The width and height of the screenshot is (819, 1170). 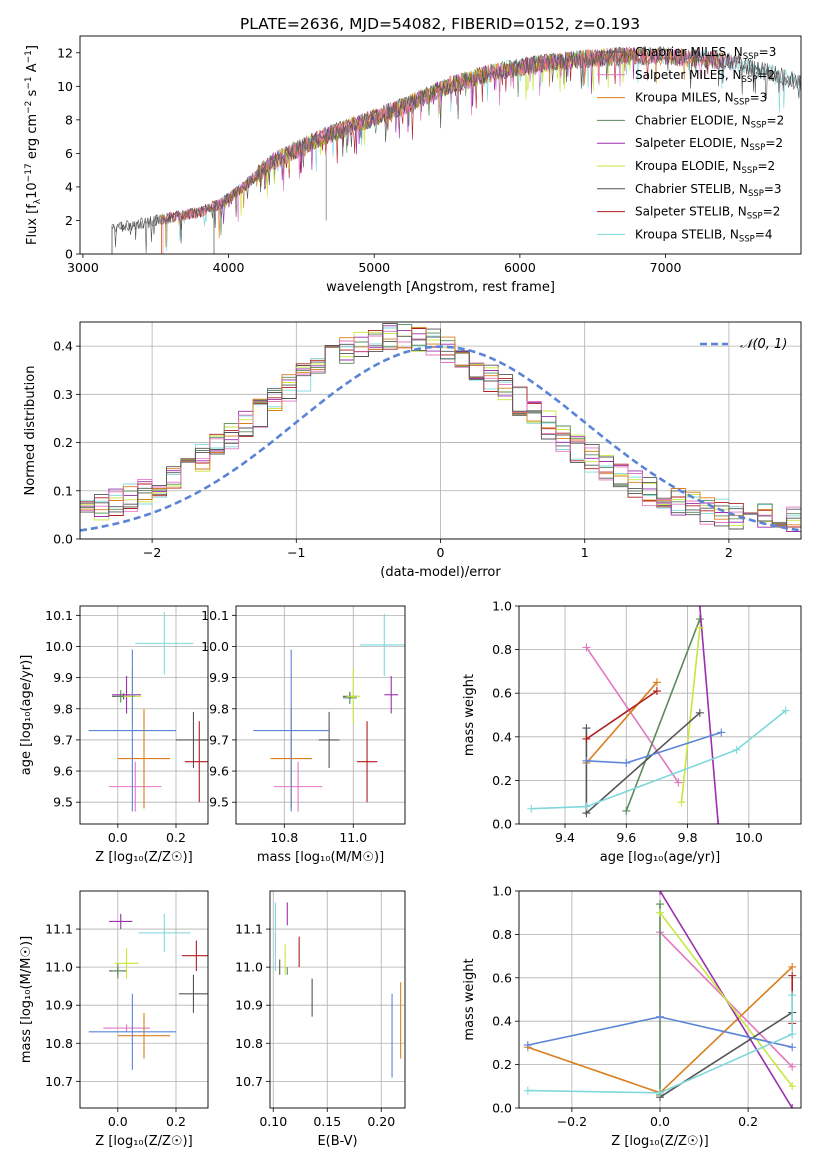 What do you see at coordinates (32, 138) in the screenshot?
I see `y-axis-label-part: erg cm` at bounding box center [32, 138].